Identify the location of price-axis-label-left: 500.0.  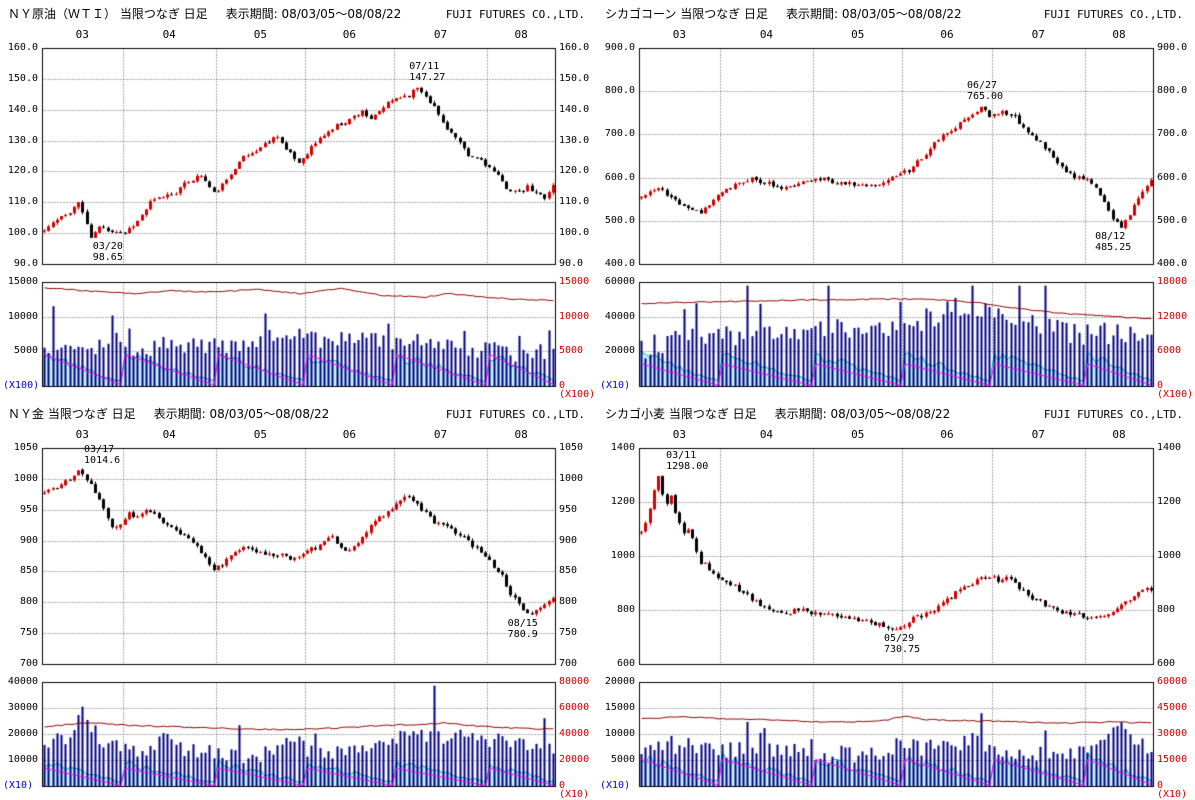
(619, 220).